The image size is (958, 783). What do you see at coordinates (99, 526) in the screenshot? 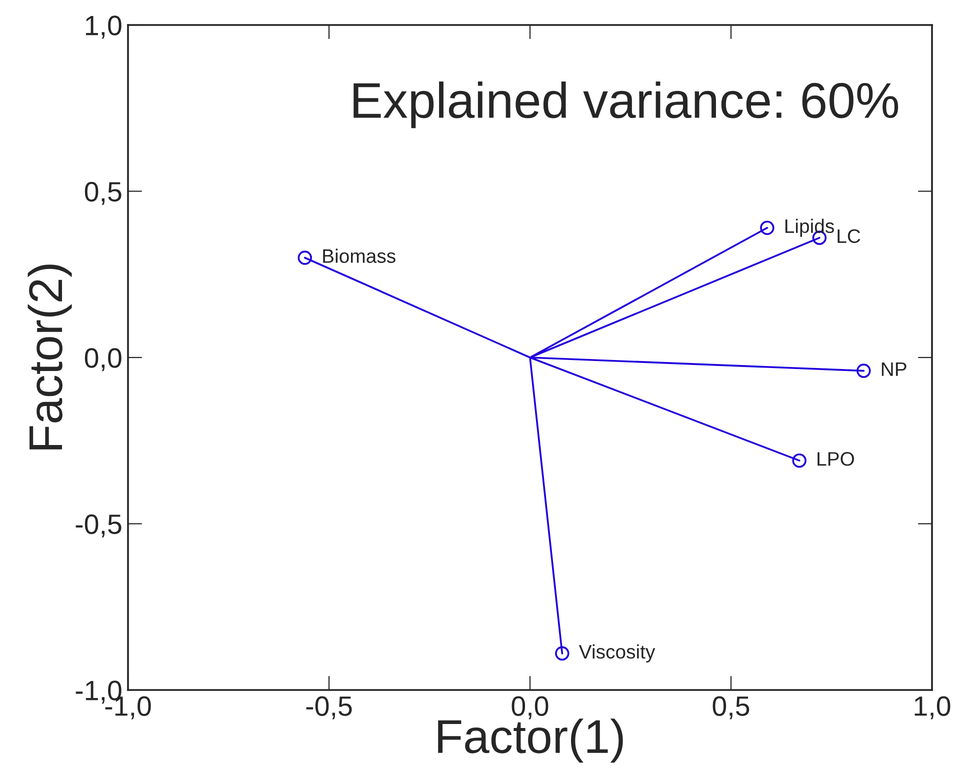
I see `y-tick-label: -0,5` at bounding box center [99, 526].